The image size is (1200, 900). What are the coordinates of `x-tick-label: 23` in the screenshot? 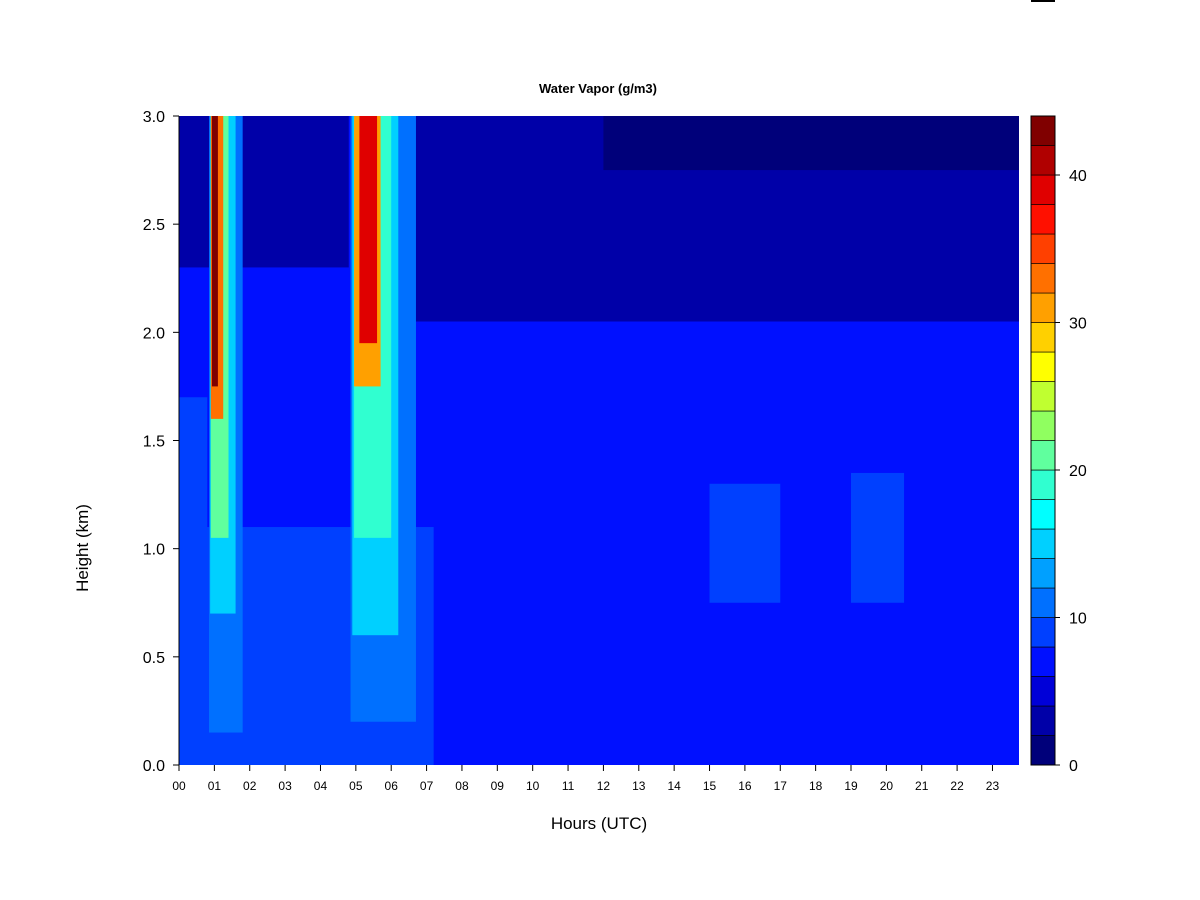 It's located at (993, 786).